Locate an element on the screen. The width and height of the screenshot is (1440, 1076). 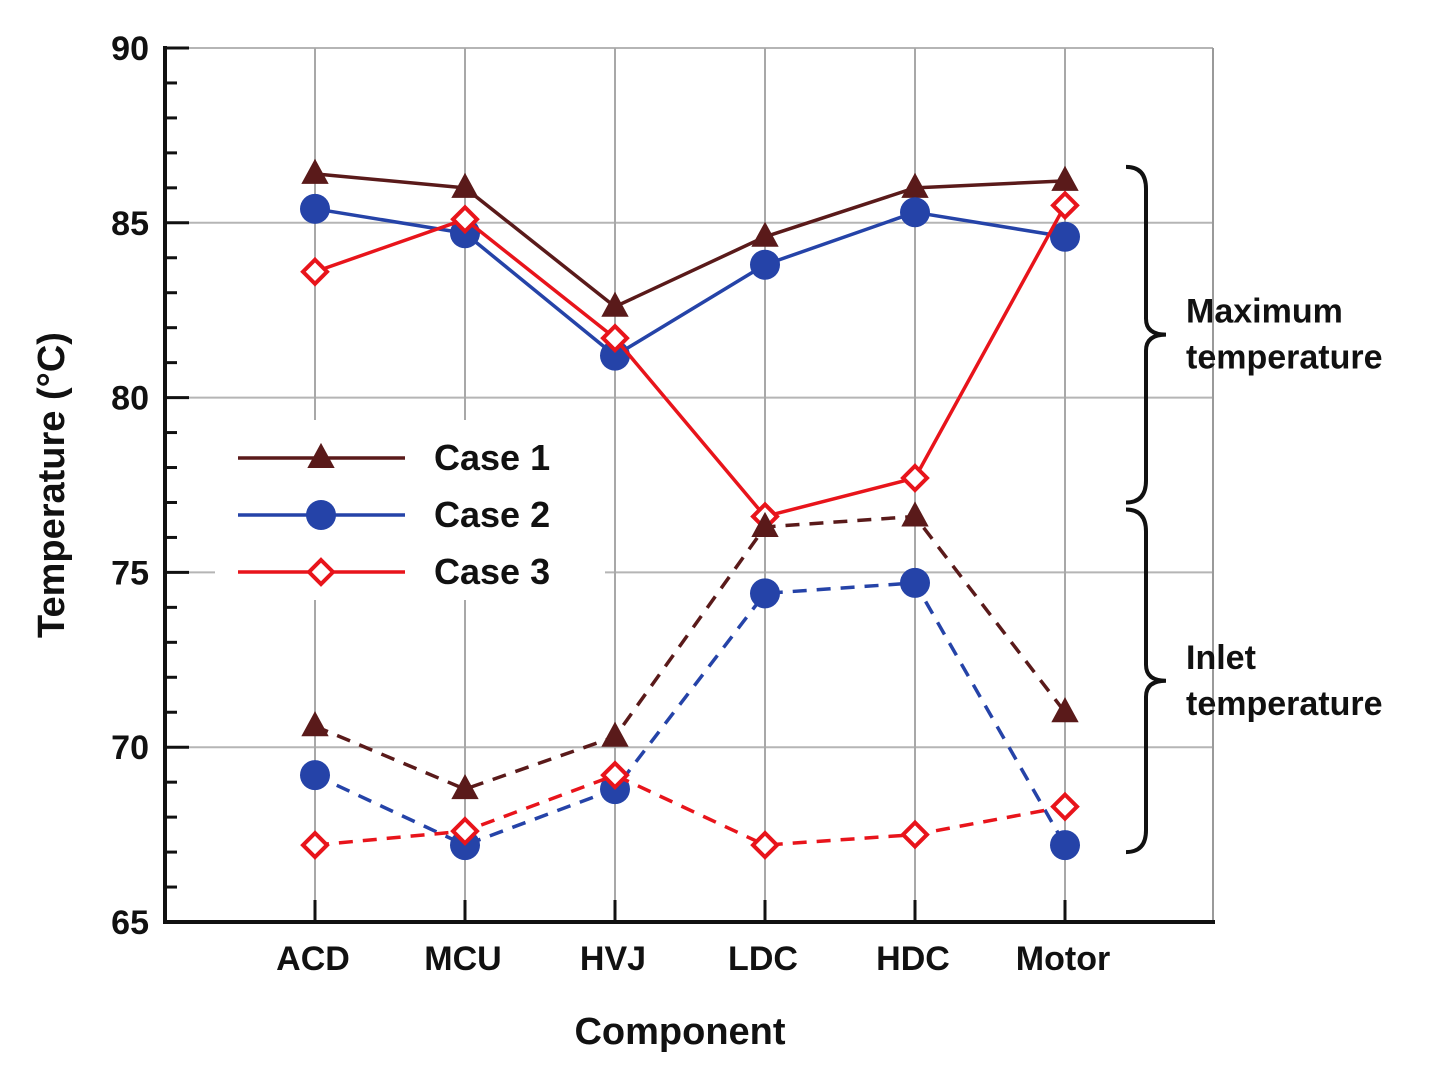
y-tick-label: 80 is located at coordinates (130, 399).